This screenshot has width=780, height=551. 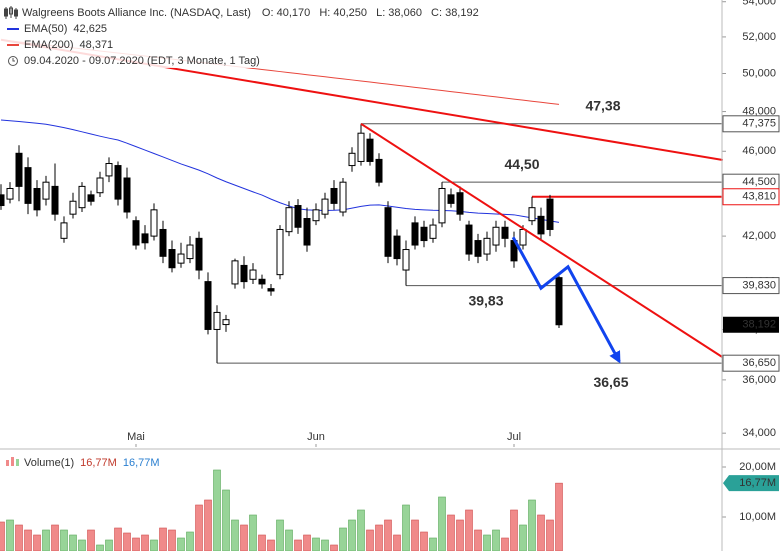 I want to click on level-badge-label: 36,650, so click(x=759, y=363).